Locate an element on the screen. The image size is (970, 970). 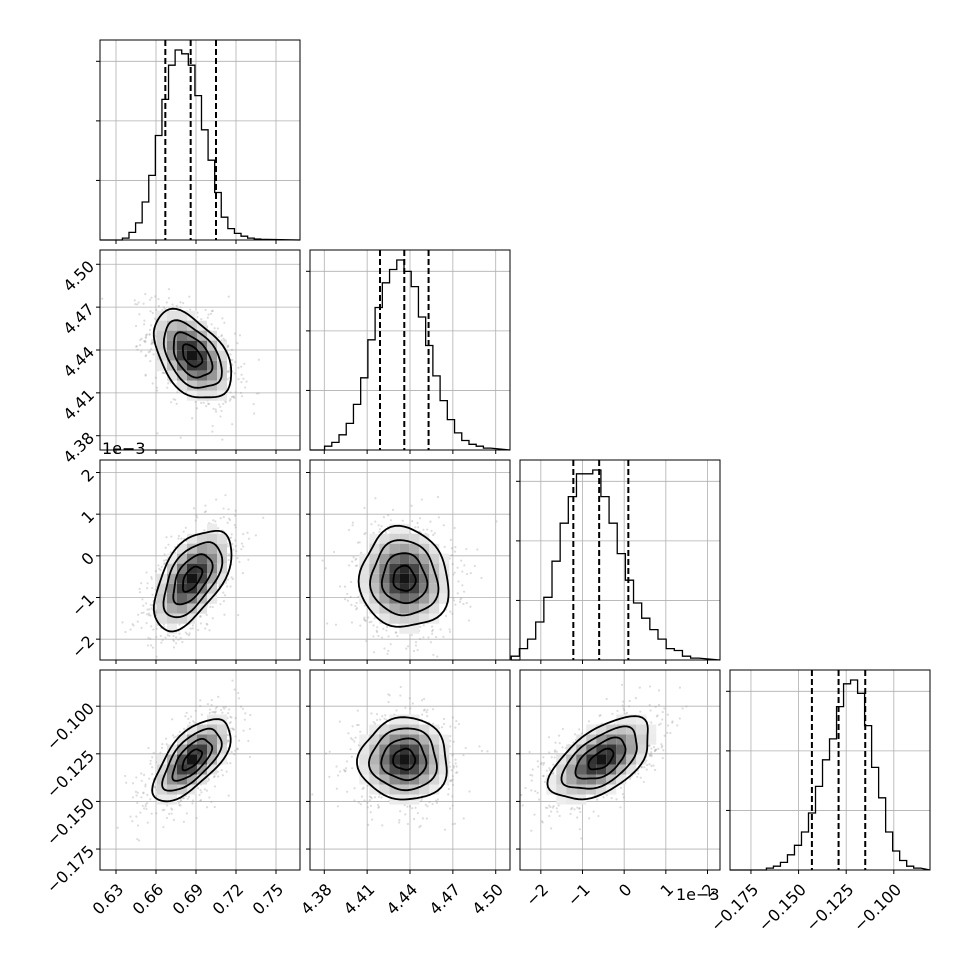
panel-frame is located at coordinates (830, 770).